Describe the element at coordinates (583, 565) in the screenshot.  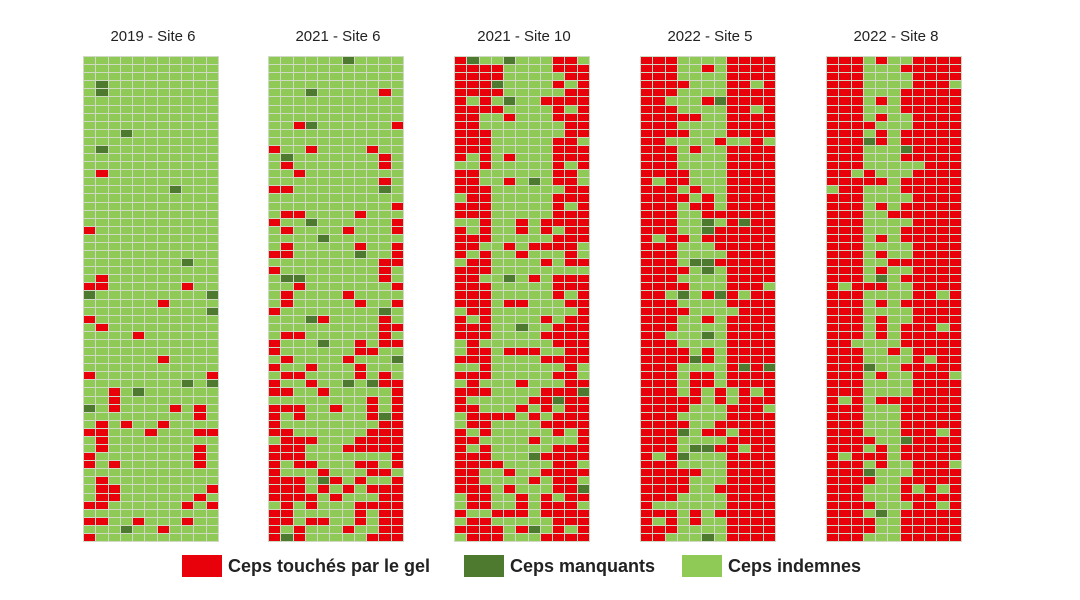
I see `legend-label: Ceps manquants` at that location.